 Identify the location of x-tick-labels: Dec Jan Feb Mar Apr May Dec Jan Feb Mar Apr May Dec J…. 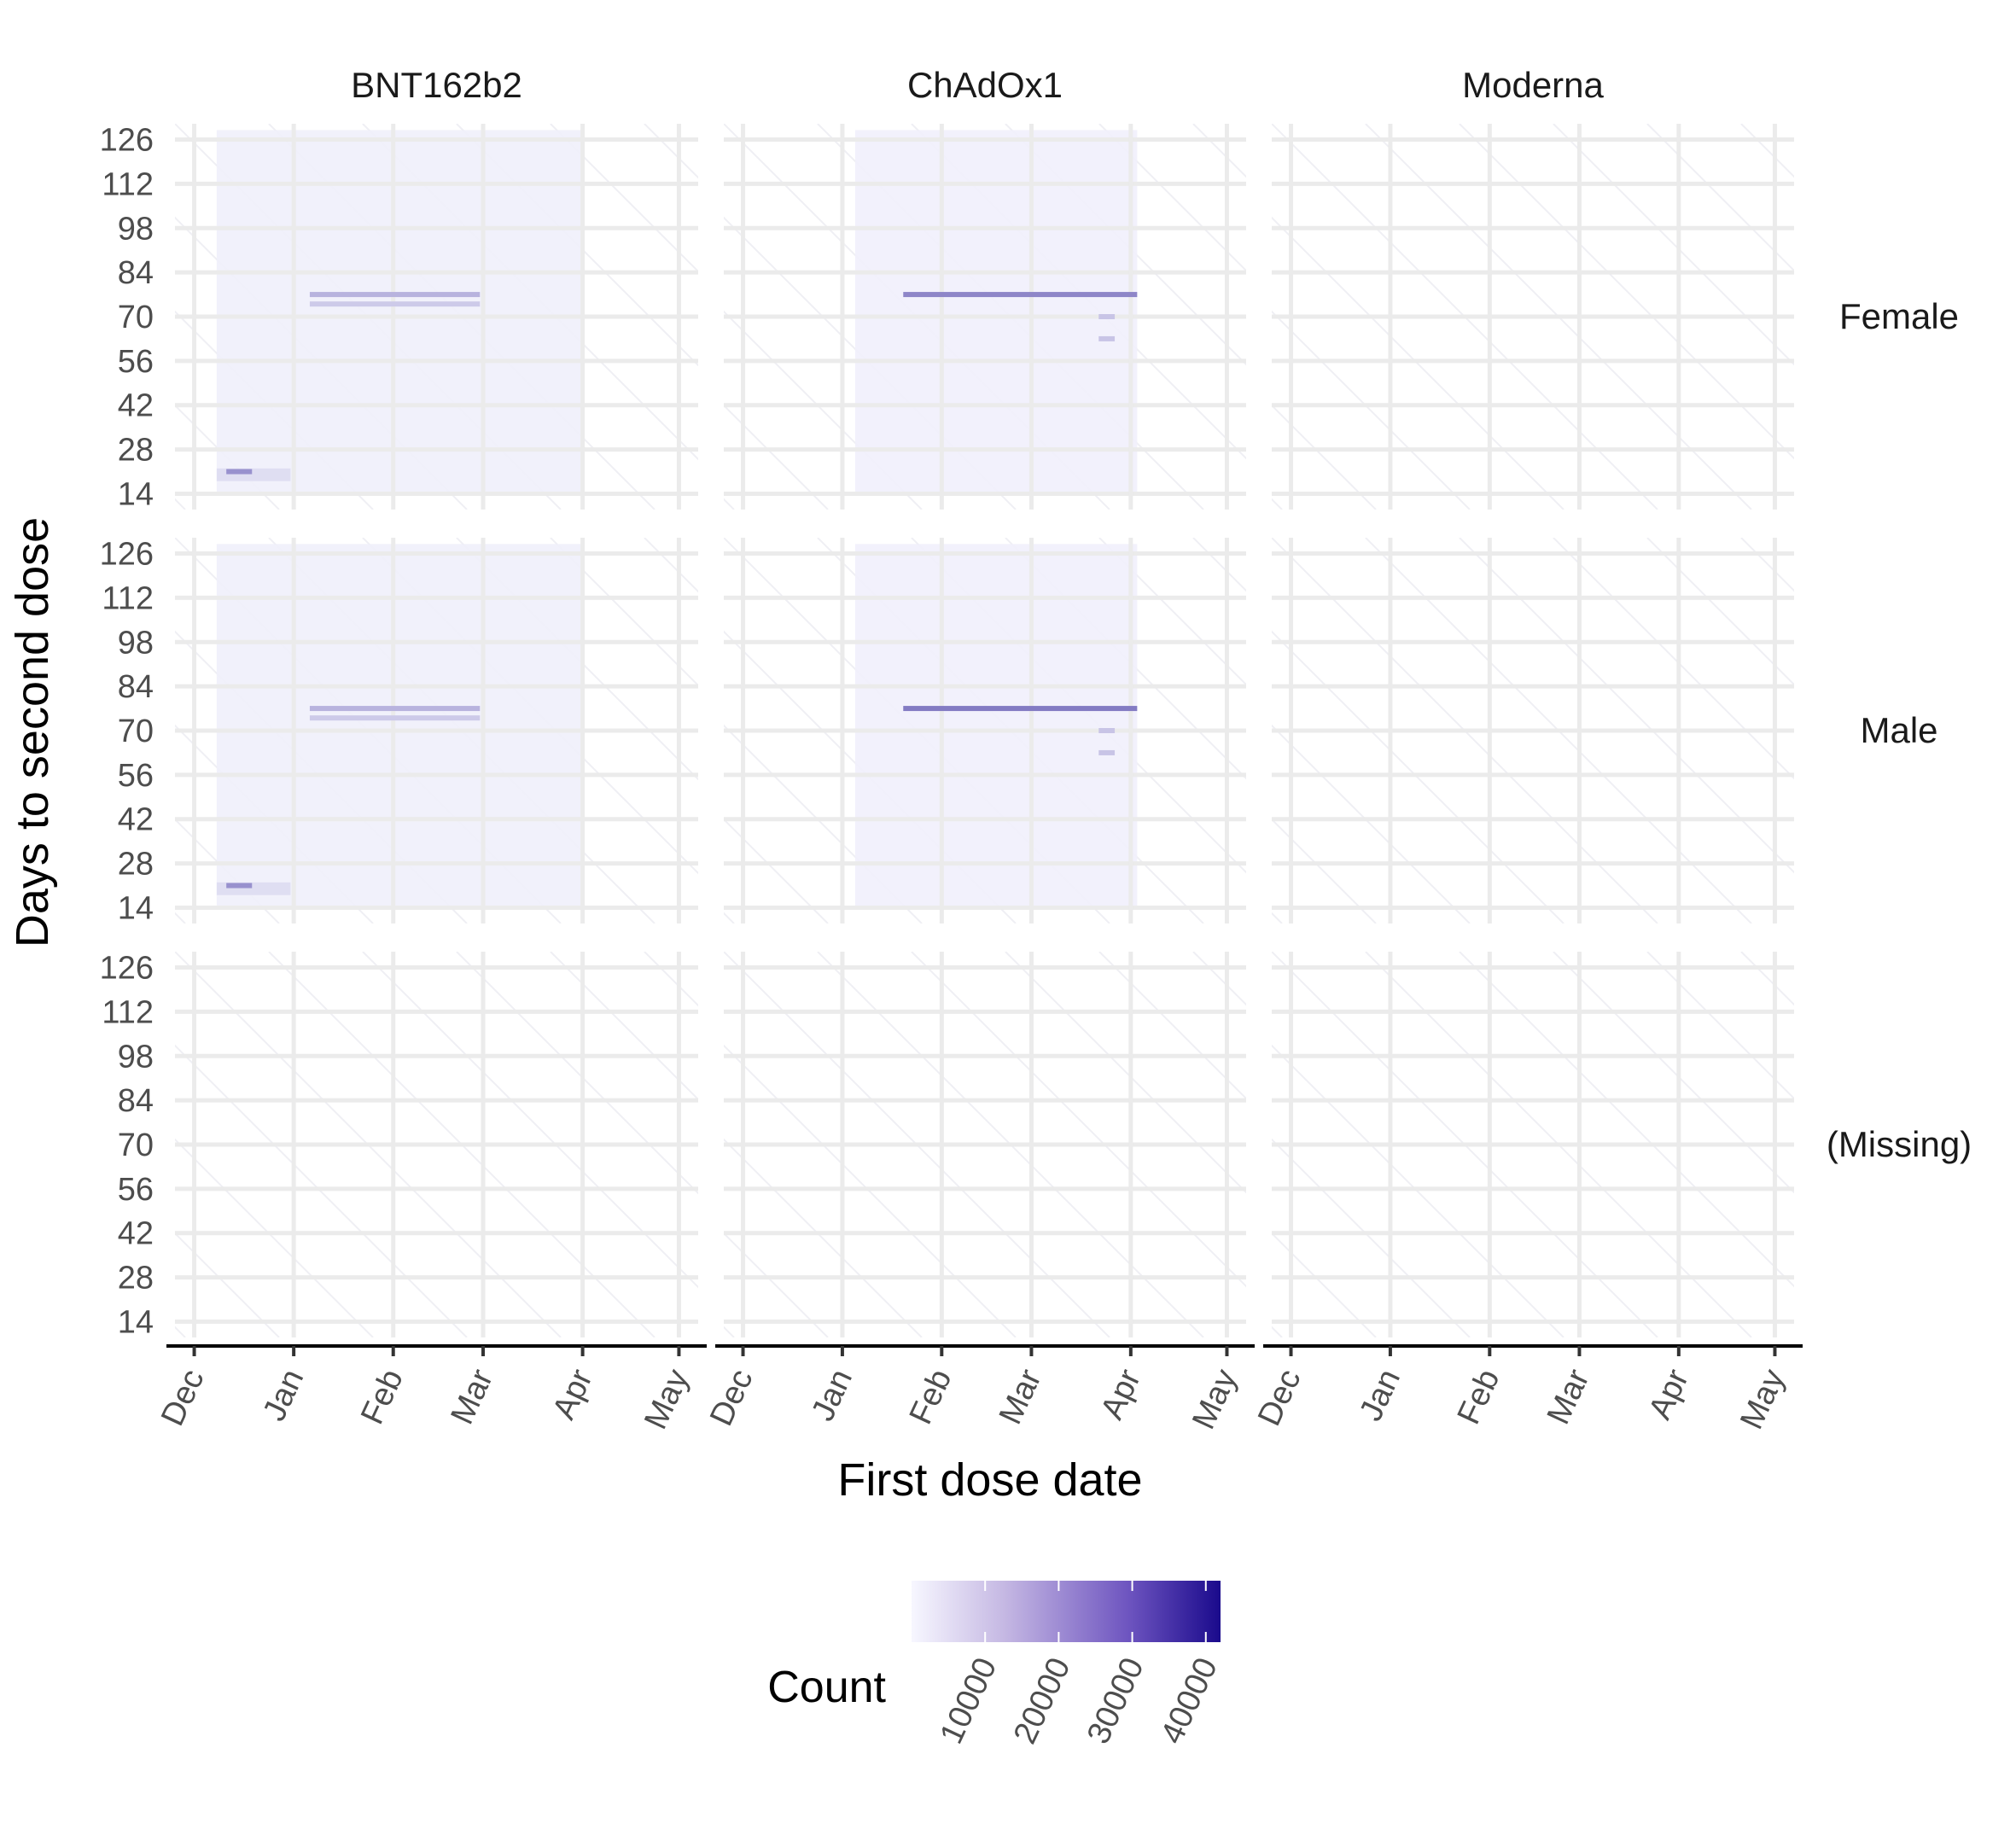
(973, 1399).